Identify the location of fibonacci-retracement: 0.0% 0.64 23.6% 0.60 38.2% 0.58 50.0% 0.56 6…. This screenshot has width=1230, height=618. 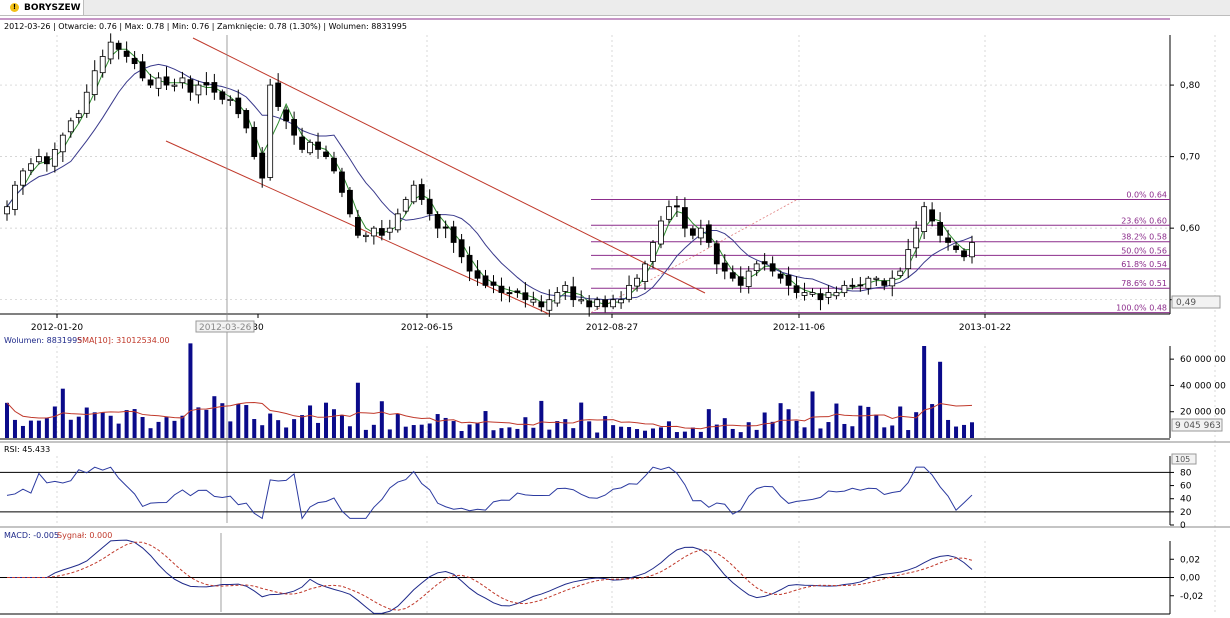
(880, 252).